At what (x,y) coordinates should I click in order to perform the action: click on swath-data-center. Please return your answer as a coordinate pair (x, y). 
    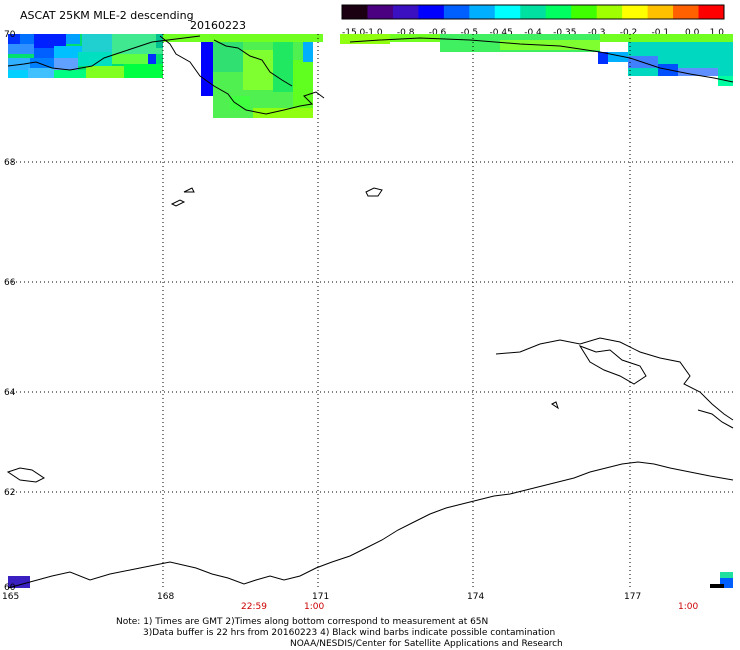
    Looking at the image, I should click on (243, 76).